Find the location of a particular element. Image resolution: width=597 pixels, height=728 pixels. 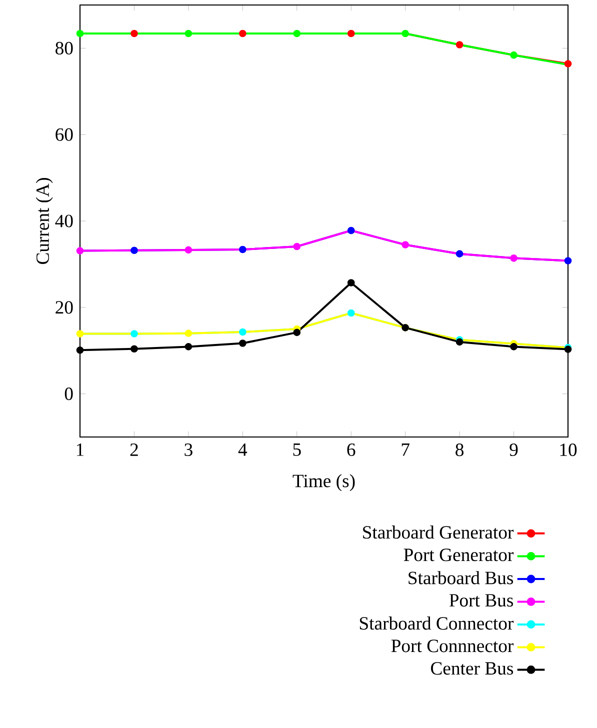

y-axis-title: Current (A) is located at coordinates (44, 221).